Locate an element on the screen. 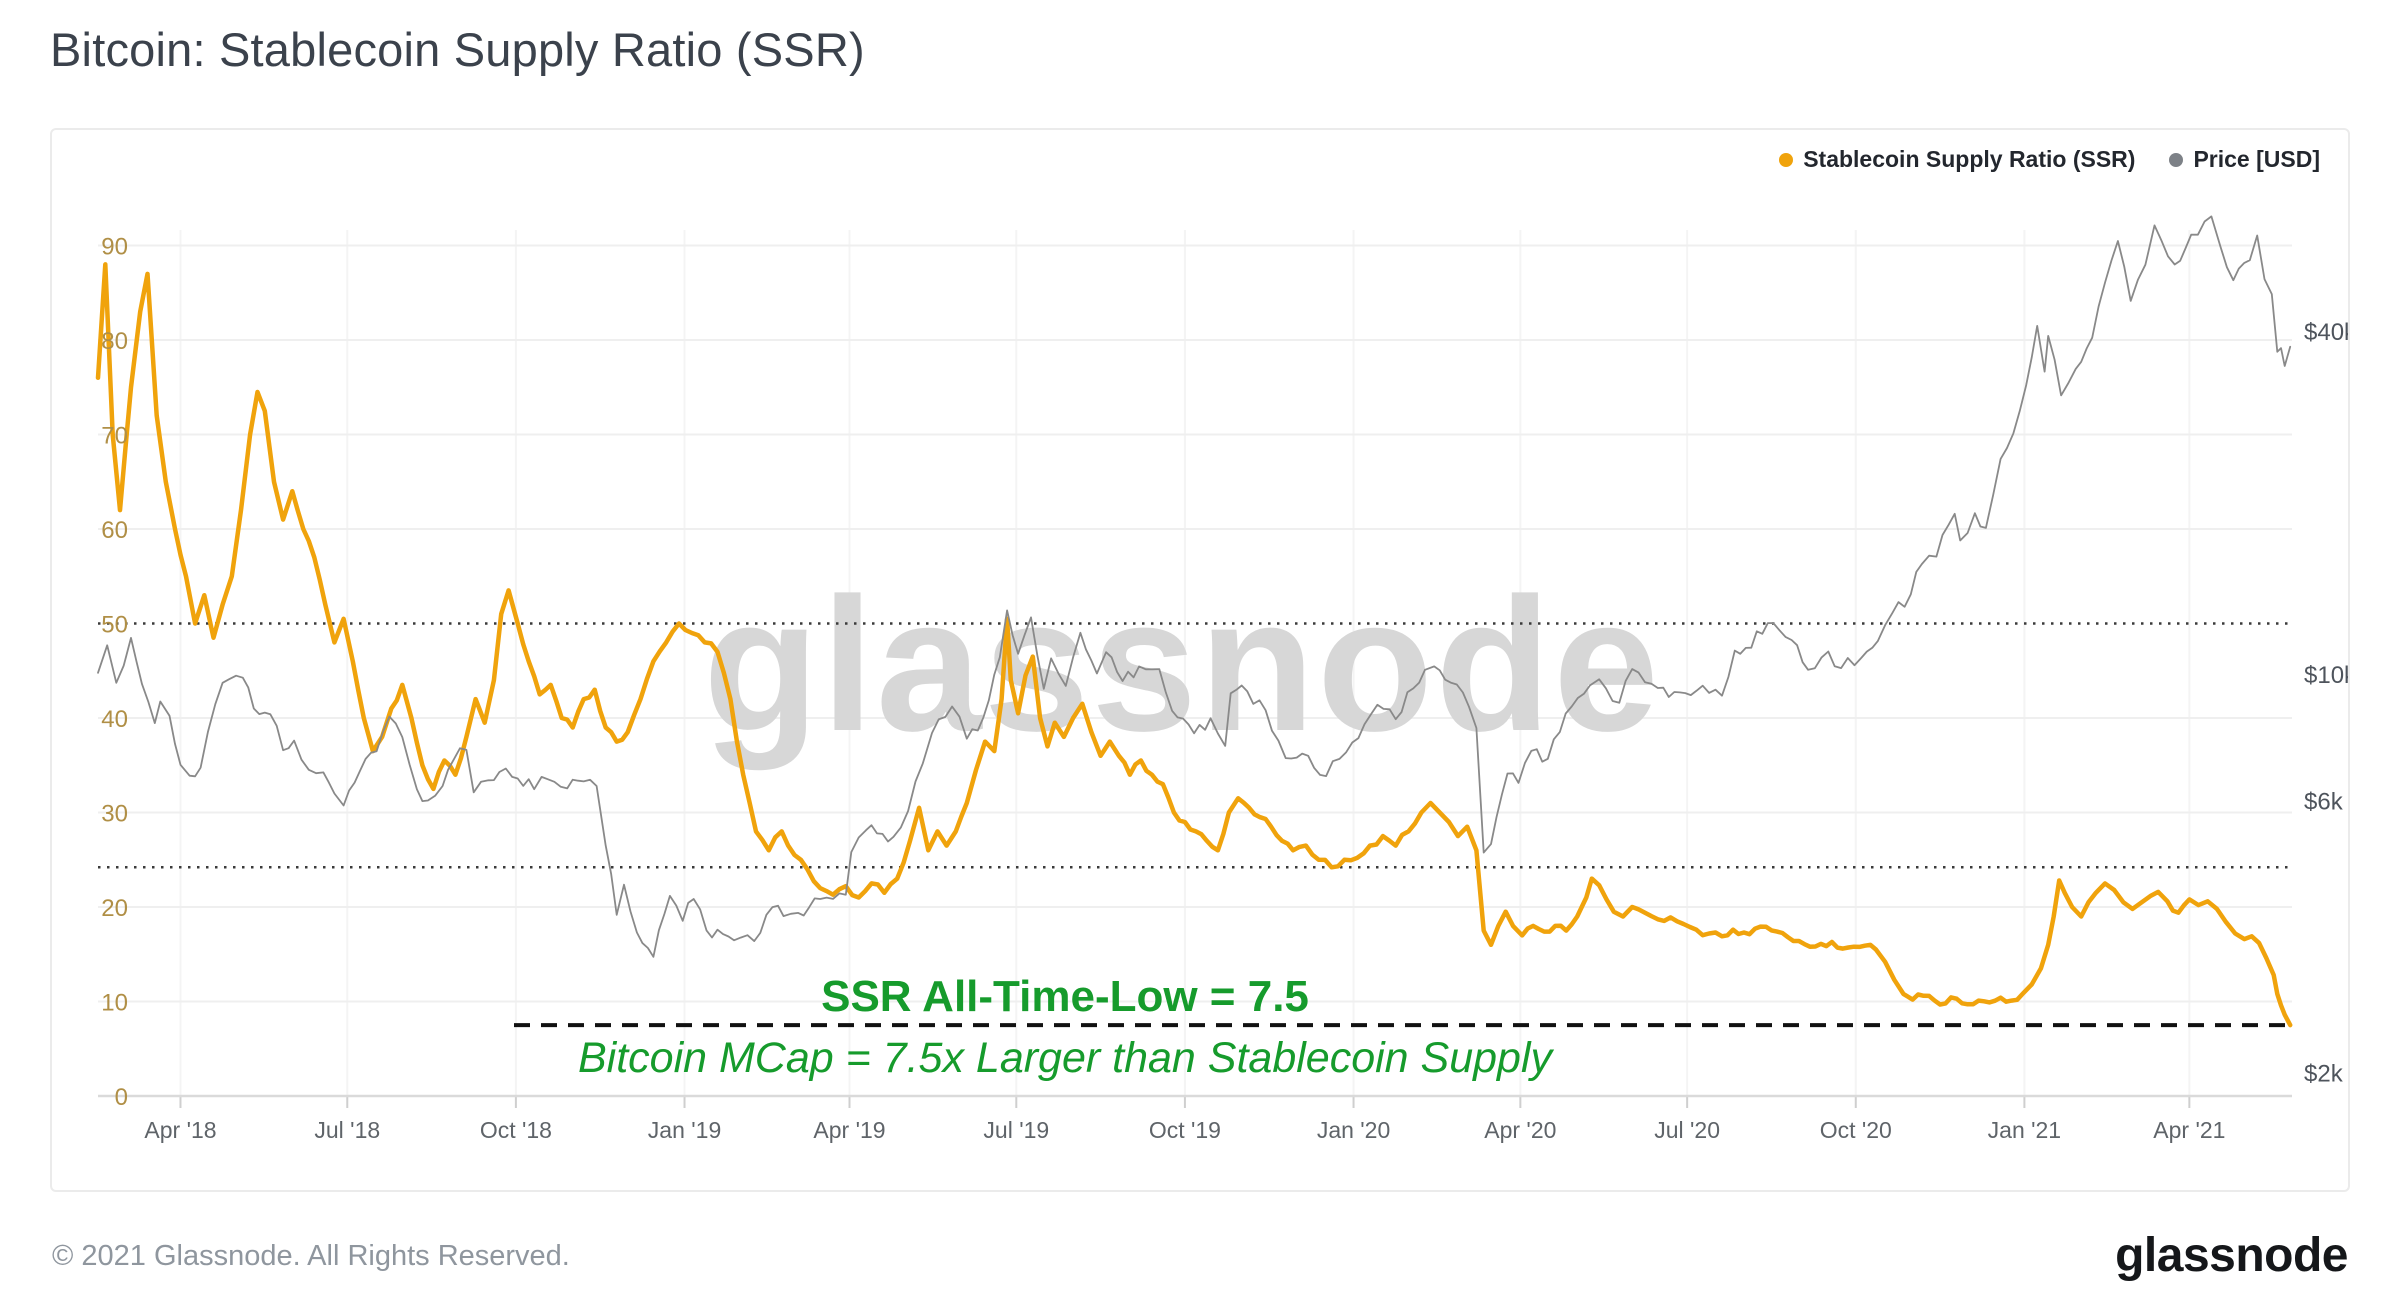  x-axis-tick-label: Jul '19 is located at coordinates (1016, 1130).